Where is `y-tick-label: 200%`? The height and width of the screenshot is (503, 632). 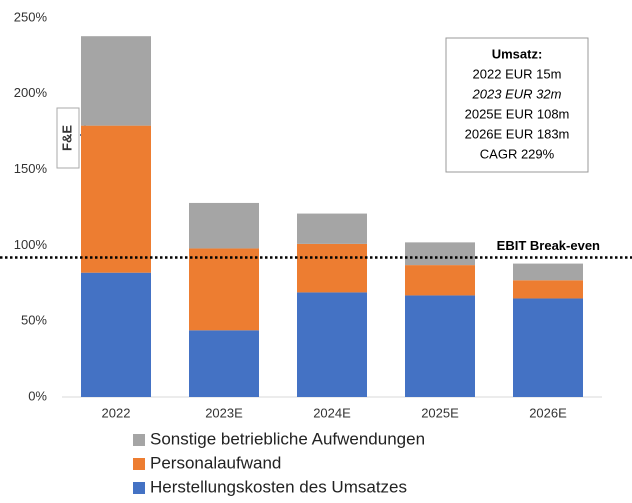 y-tick-label: 200% is located at coordinates (31, 92).